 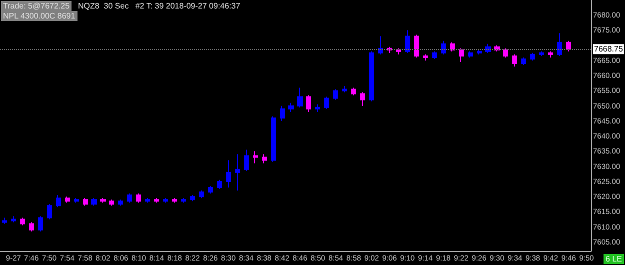 I want to click on annotation: NQZ8 30 Sec #2 T: 39 2018-09-27 09:46:37, so click(x=159, y=6).